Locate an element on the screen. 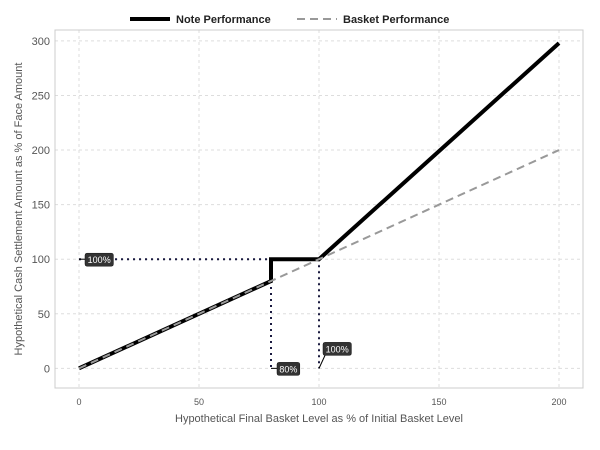  y-axis-ticks: 0 50 100 150 200 250 300 is located at coordinates (41, 205).